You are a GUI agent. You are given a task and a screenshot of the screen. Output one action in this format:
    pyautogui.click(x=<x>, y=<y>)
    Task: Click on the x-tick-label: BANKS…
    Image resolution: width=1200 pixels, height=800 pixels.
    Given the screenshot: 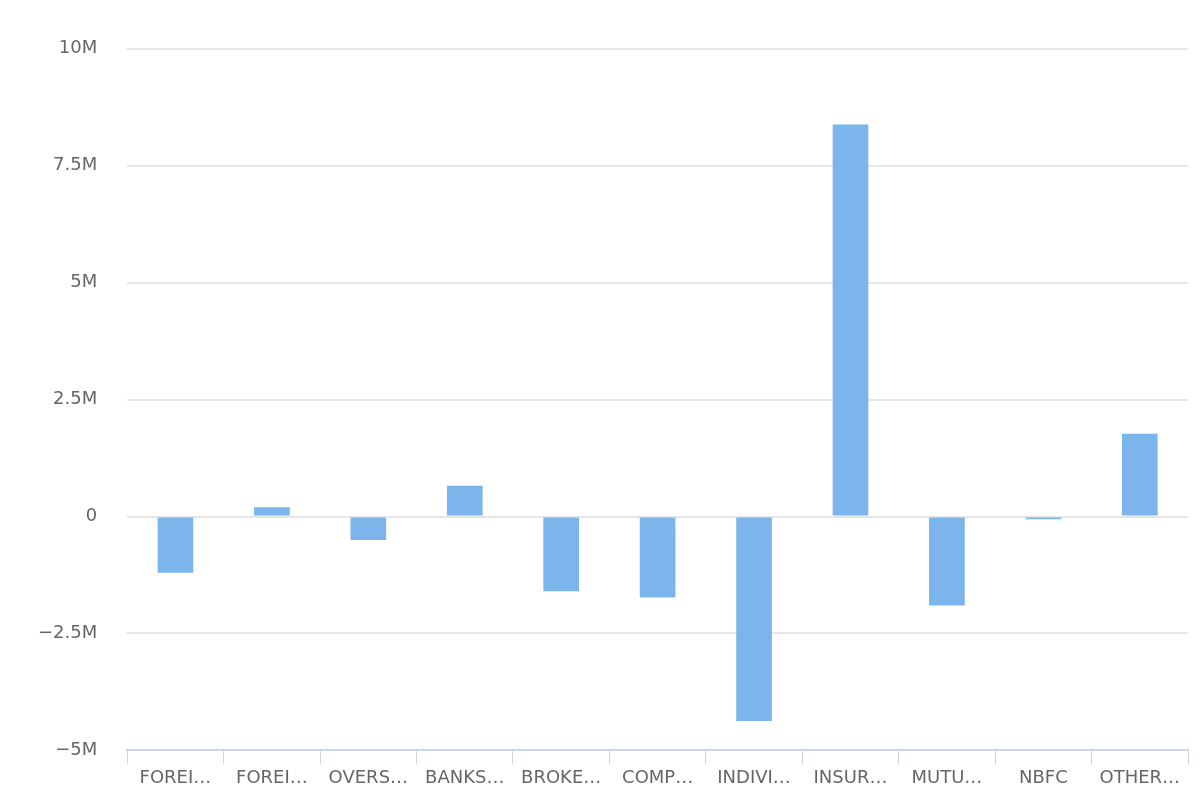 What is the action you would take?
    pyautogui.click(x=465, y=776)
    